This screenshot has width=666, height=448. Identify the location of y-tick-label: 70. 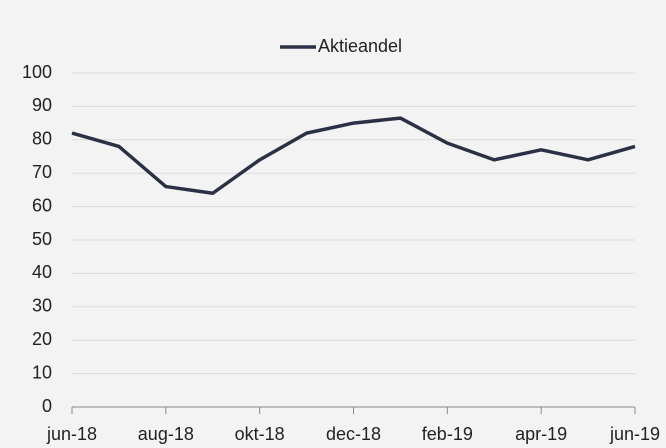
(42, 172).